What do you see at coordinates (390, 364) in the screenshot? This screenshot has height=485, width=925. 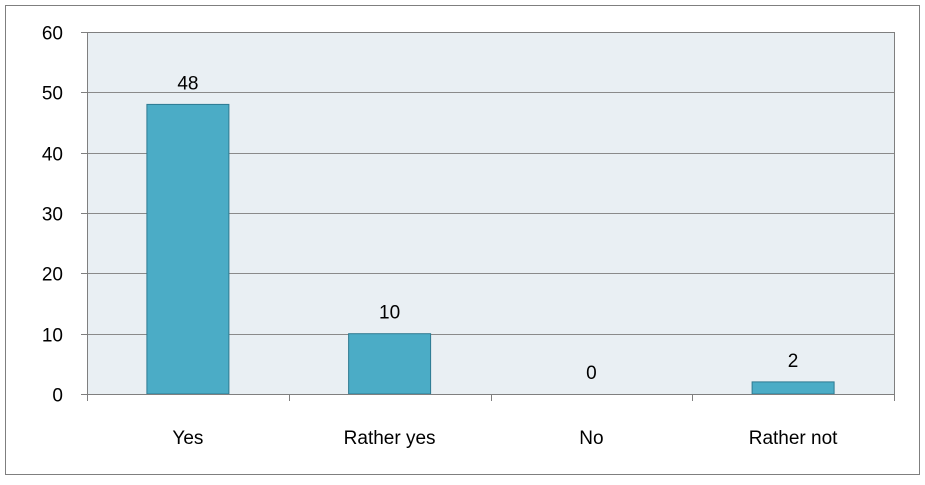 I see `bar-rather-yes` at bounding box center [390, 364].